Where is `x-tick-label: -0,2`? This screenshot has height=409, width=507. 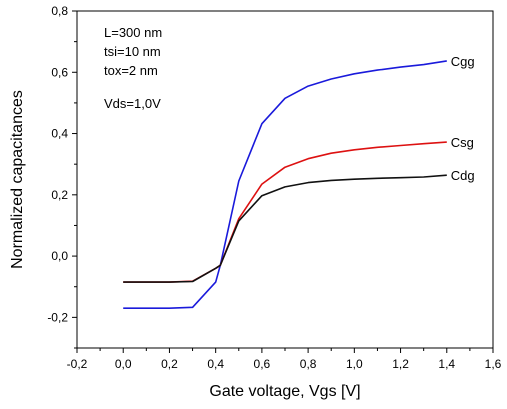
x-tick-label: -0,2 is located at coordinates (77, 364).